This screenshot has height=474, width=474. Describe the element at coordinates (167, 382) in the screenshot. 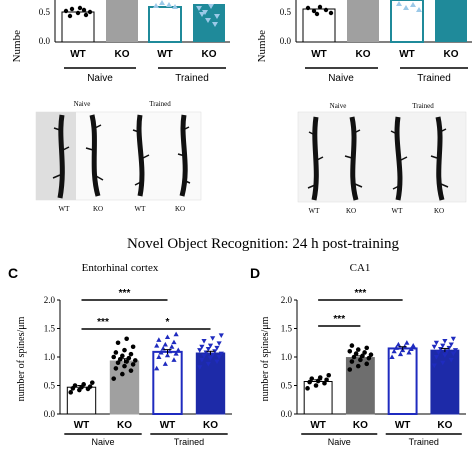

I see `panel-c-bar-wt-trained` at that location.